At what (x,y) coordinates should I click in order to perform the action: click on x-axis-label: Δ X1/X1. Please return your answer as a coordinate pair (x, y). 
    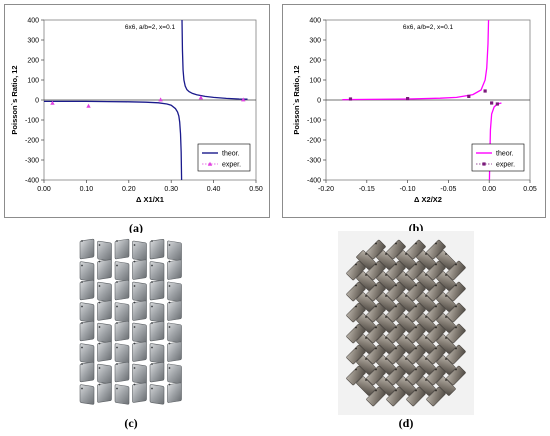
    Looking at the image, I should click on (150, 199).